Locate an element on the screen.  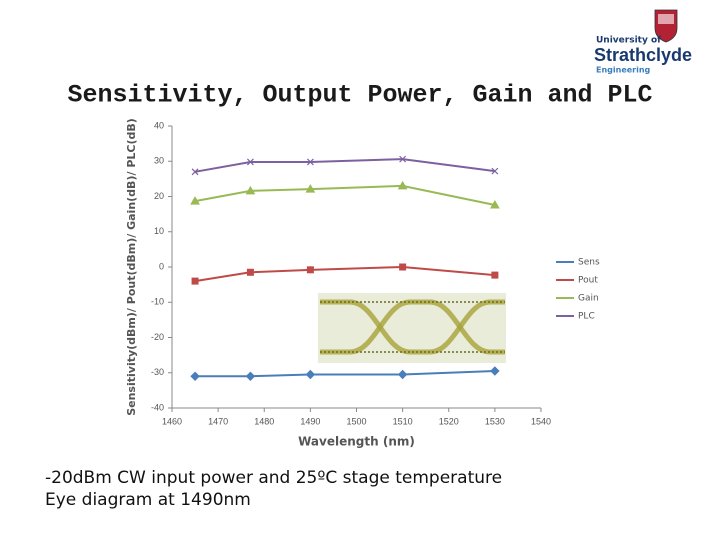
legend-label: PLC is located at coordinates (586, 317).